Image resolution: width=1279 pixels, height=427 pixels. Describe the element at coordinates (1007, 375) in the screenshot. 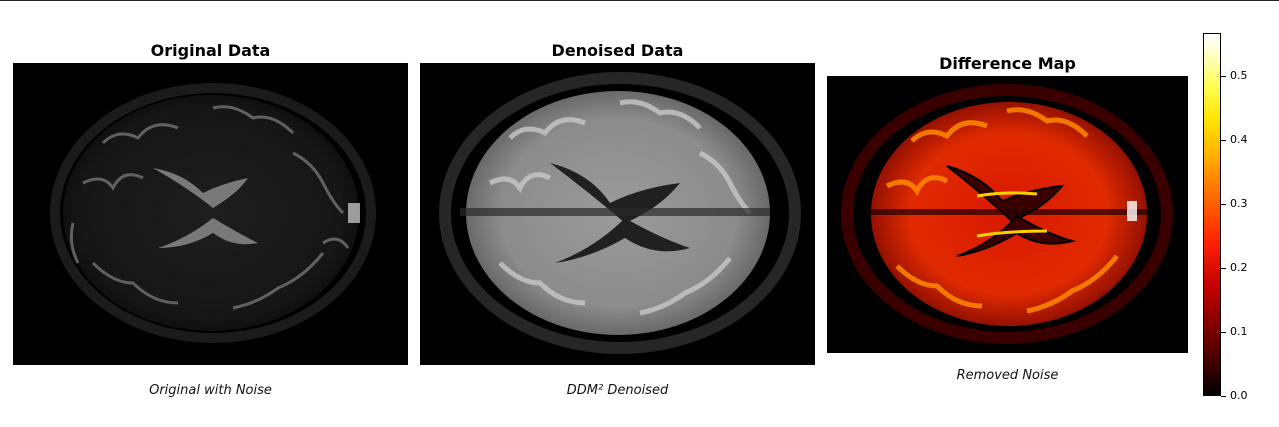

I see `panel-caption-difference: Removed Noise` at that location.